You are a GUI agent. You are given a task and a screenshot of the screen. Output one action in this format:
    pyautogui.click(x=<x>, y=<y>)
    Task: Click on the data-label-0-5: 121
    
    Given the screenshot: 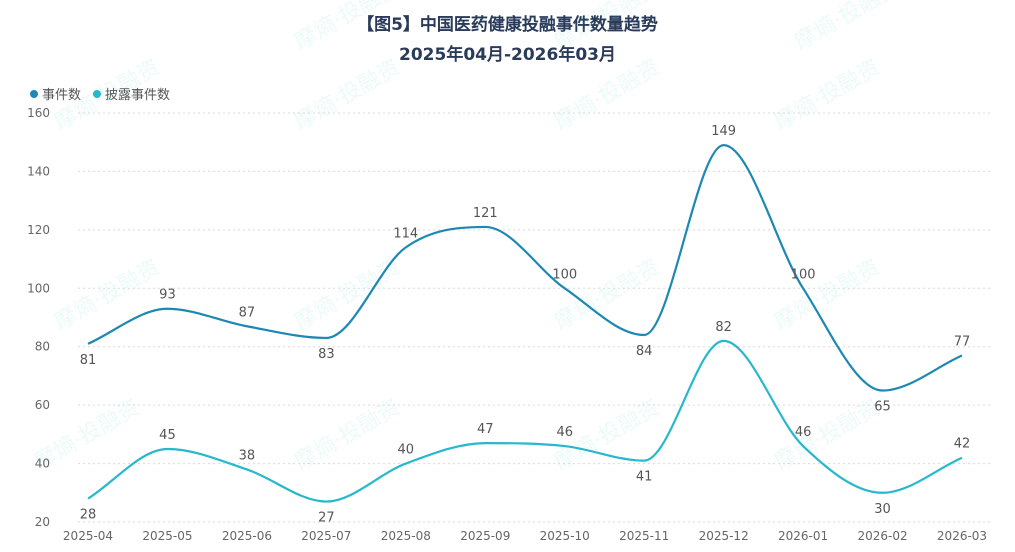 What is the action you would take?
    pyautogui.click(x=485, y=213)
    